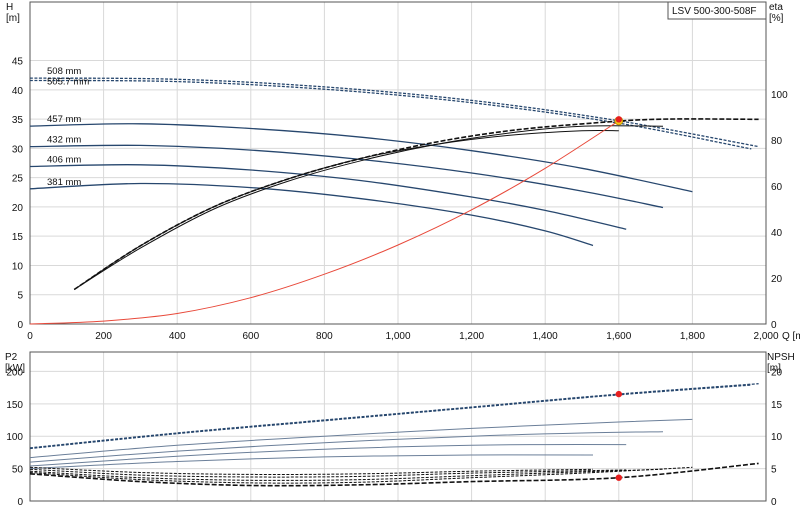 This screenshot has width=800, height=520. Describe the element at coordinates (777, 405) in the screenshot. I see `bottom-y-right-tick-label: 15` at that location.